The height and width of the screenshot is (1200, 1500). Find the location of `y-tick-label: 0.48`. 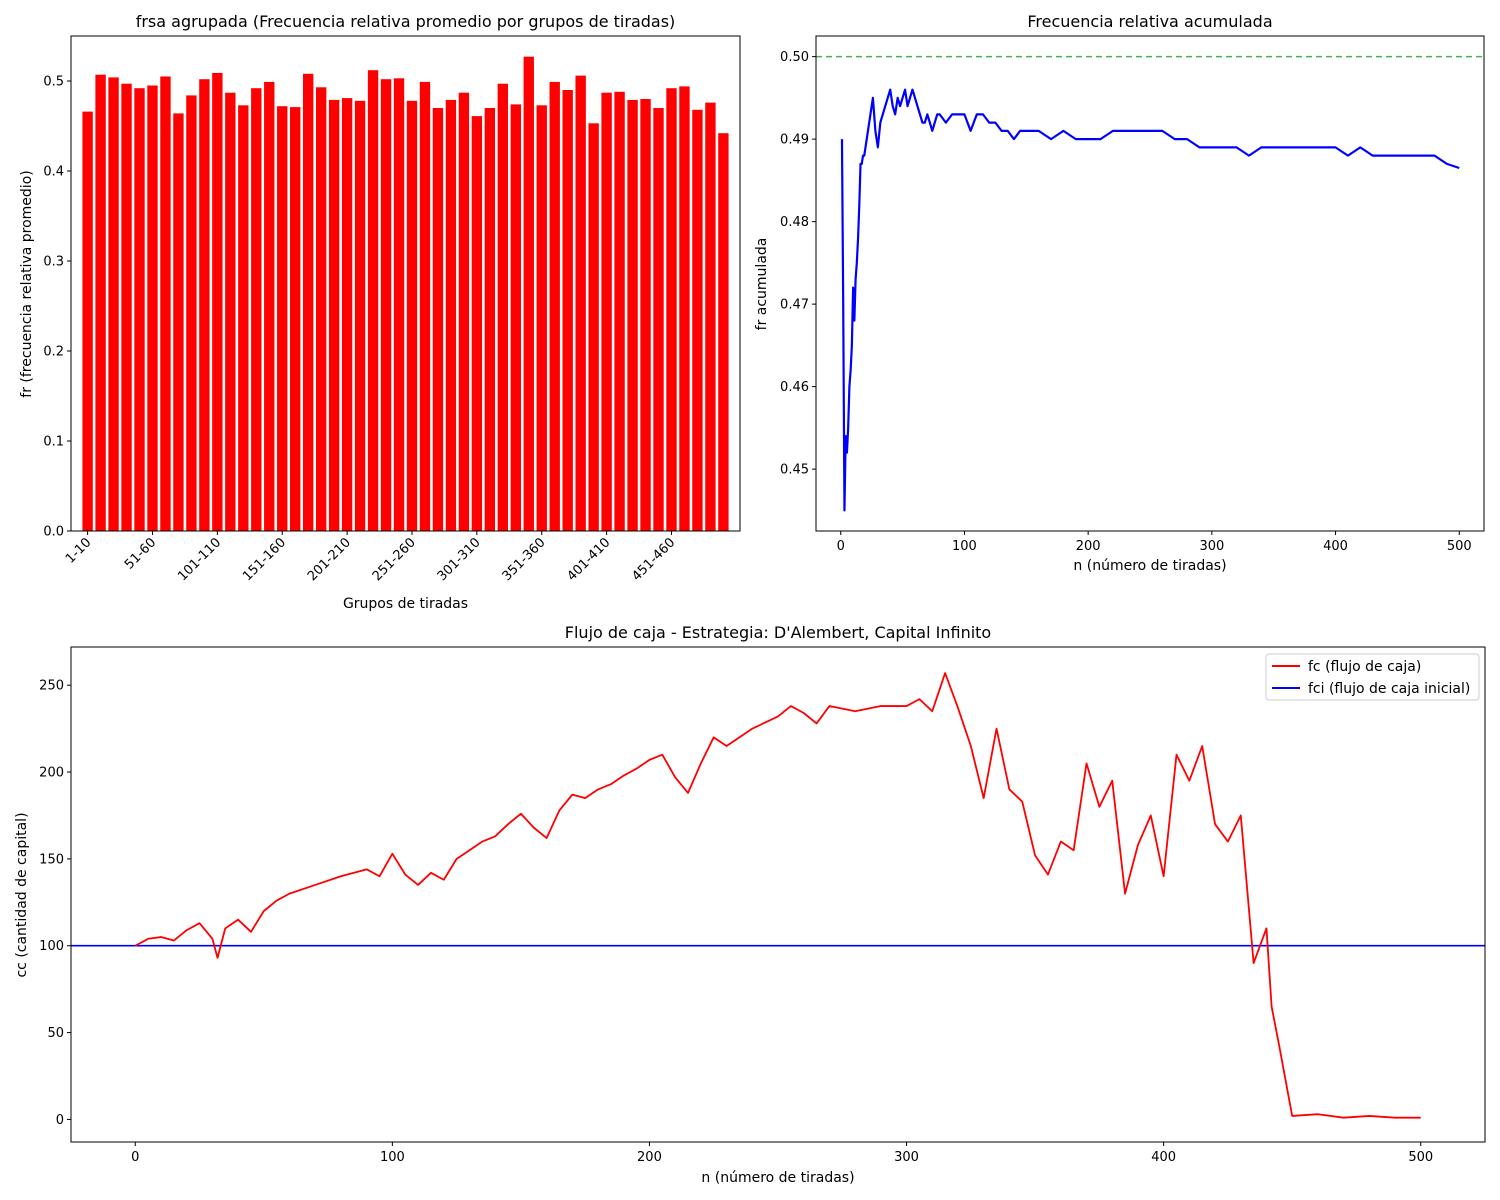

y-tick-label: 0.48 is located at coordinates (794, 222).